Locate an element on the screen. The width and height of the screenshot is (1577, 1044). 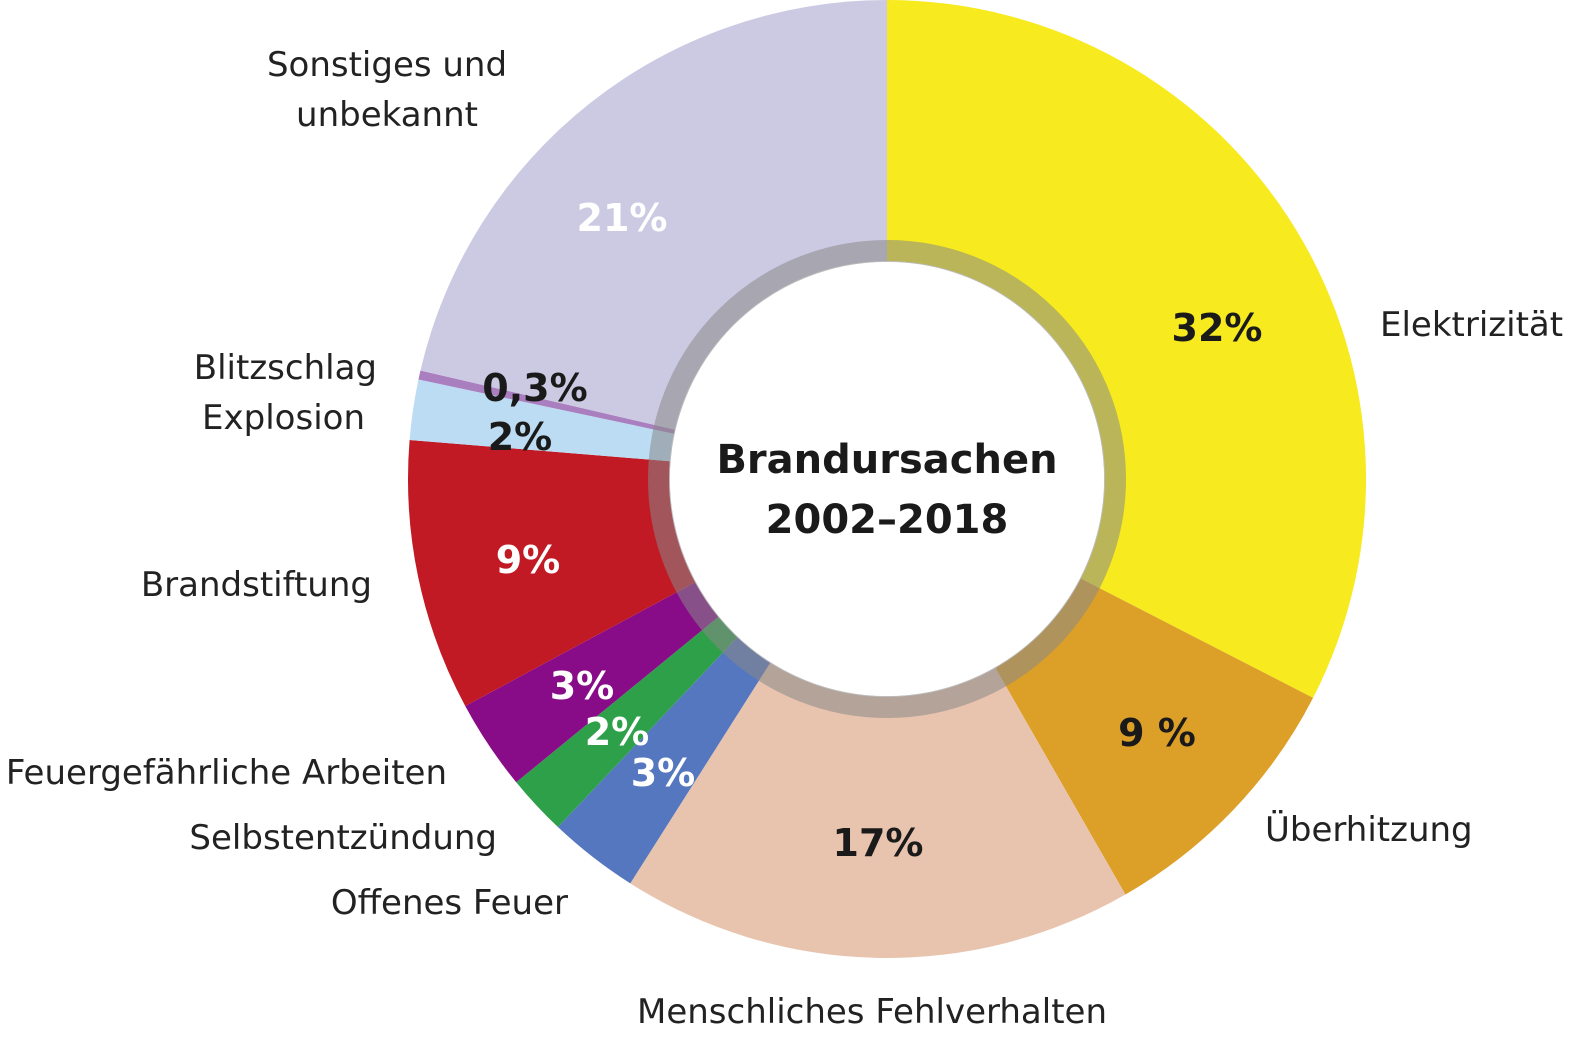
center-hole is located at coordinates (887, 479).